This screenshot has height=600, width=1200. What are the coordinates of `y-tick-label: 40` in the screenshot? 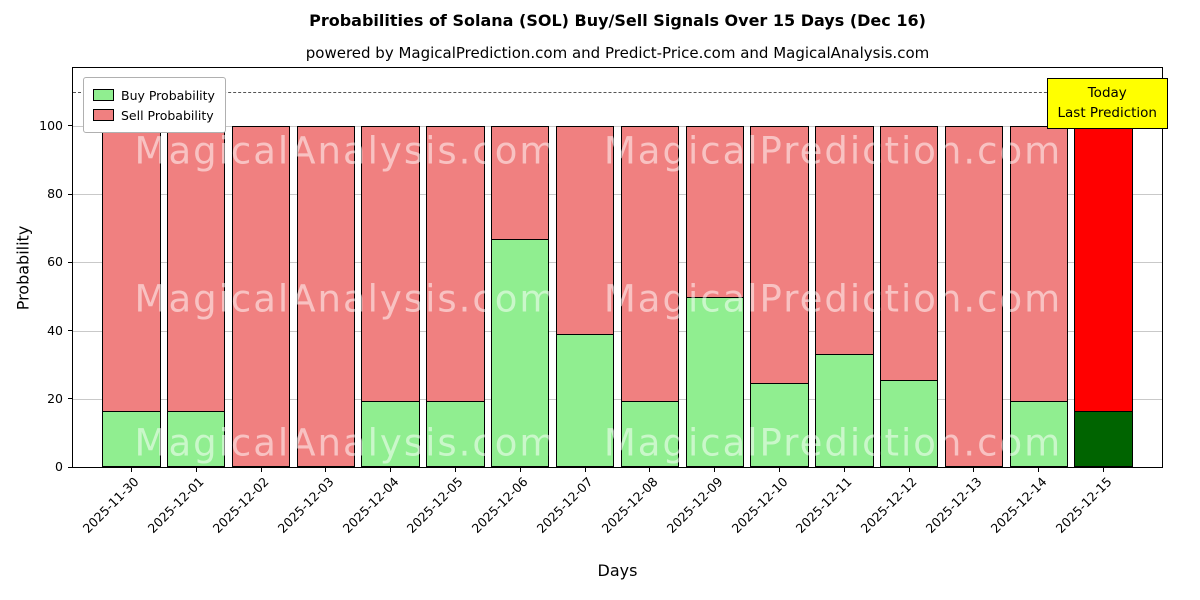 It's located at (55, 330).